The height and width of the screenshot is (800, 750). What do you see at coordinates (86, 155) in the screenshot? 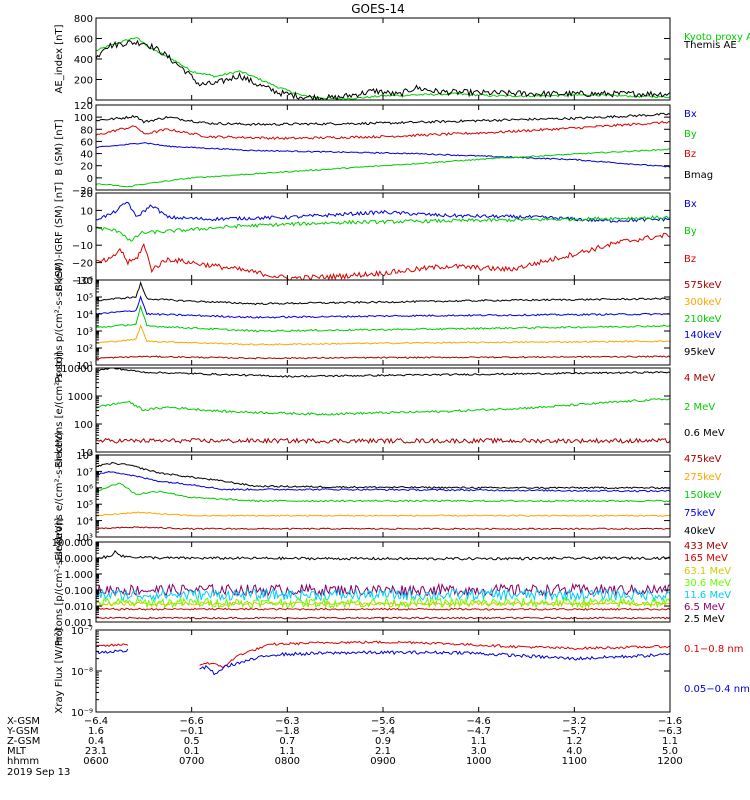
I see `y-tick-label: 40` at bounding box center [86, 155].